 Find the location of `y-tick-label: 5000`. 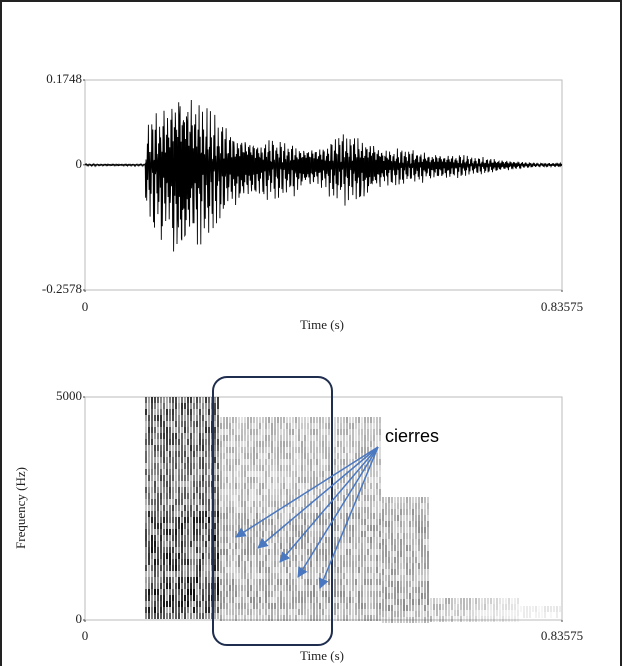

y-tick-label: 5000 is located at coordinates (69, 395).